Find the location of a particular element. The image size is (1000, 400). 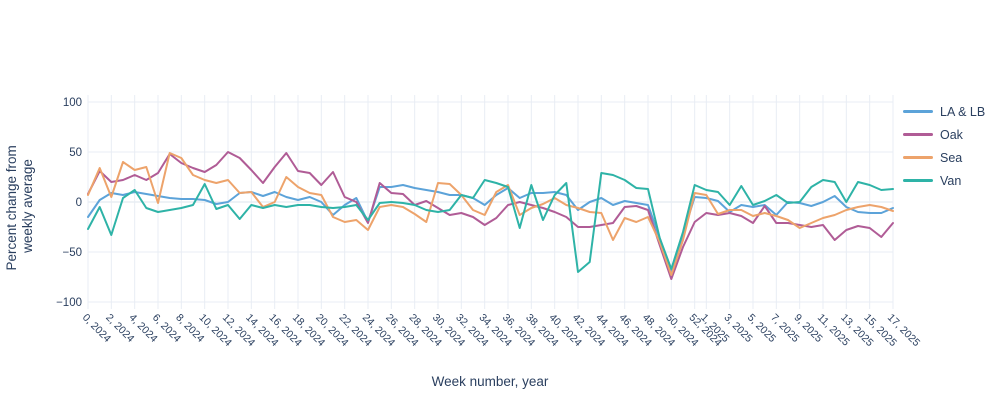

y-tick-label: −100 is located at coordinates (69, 303).